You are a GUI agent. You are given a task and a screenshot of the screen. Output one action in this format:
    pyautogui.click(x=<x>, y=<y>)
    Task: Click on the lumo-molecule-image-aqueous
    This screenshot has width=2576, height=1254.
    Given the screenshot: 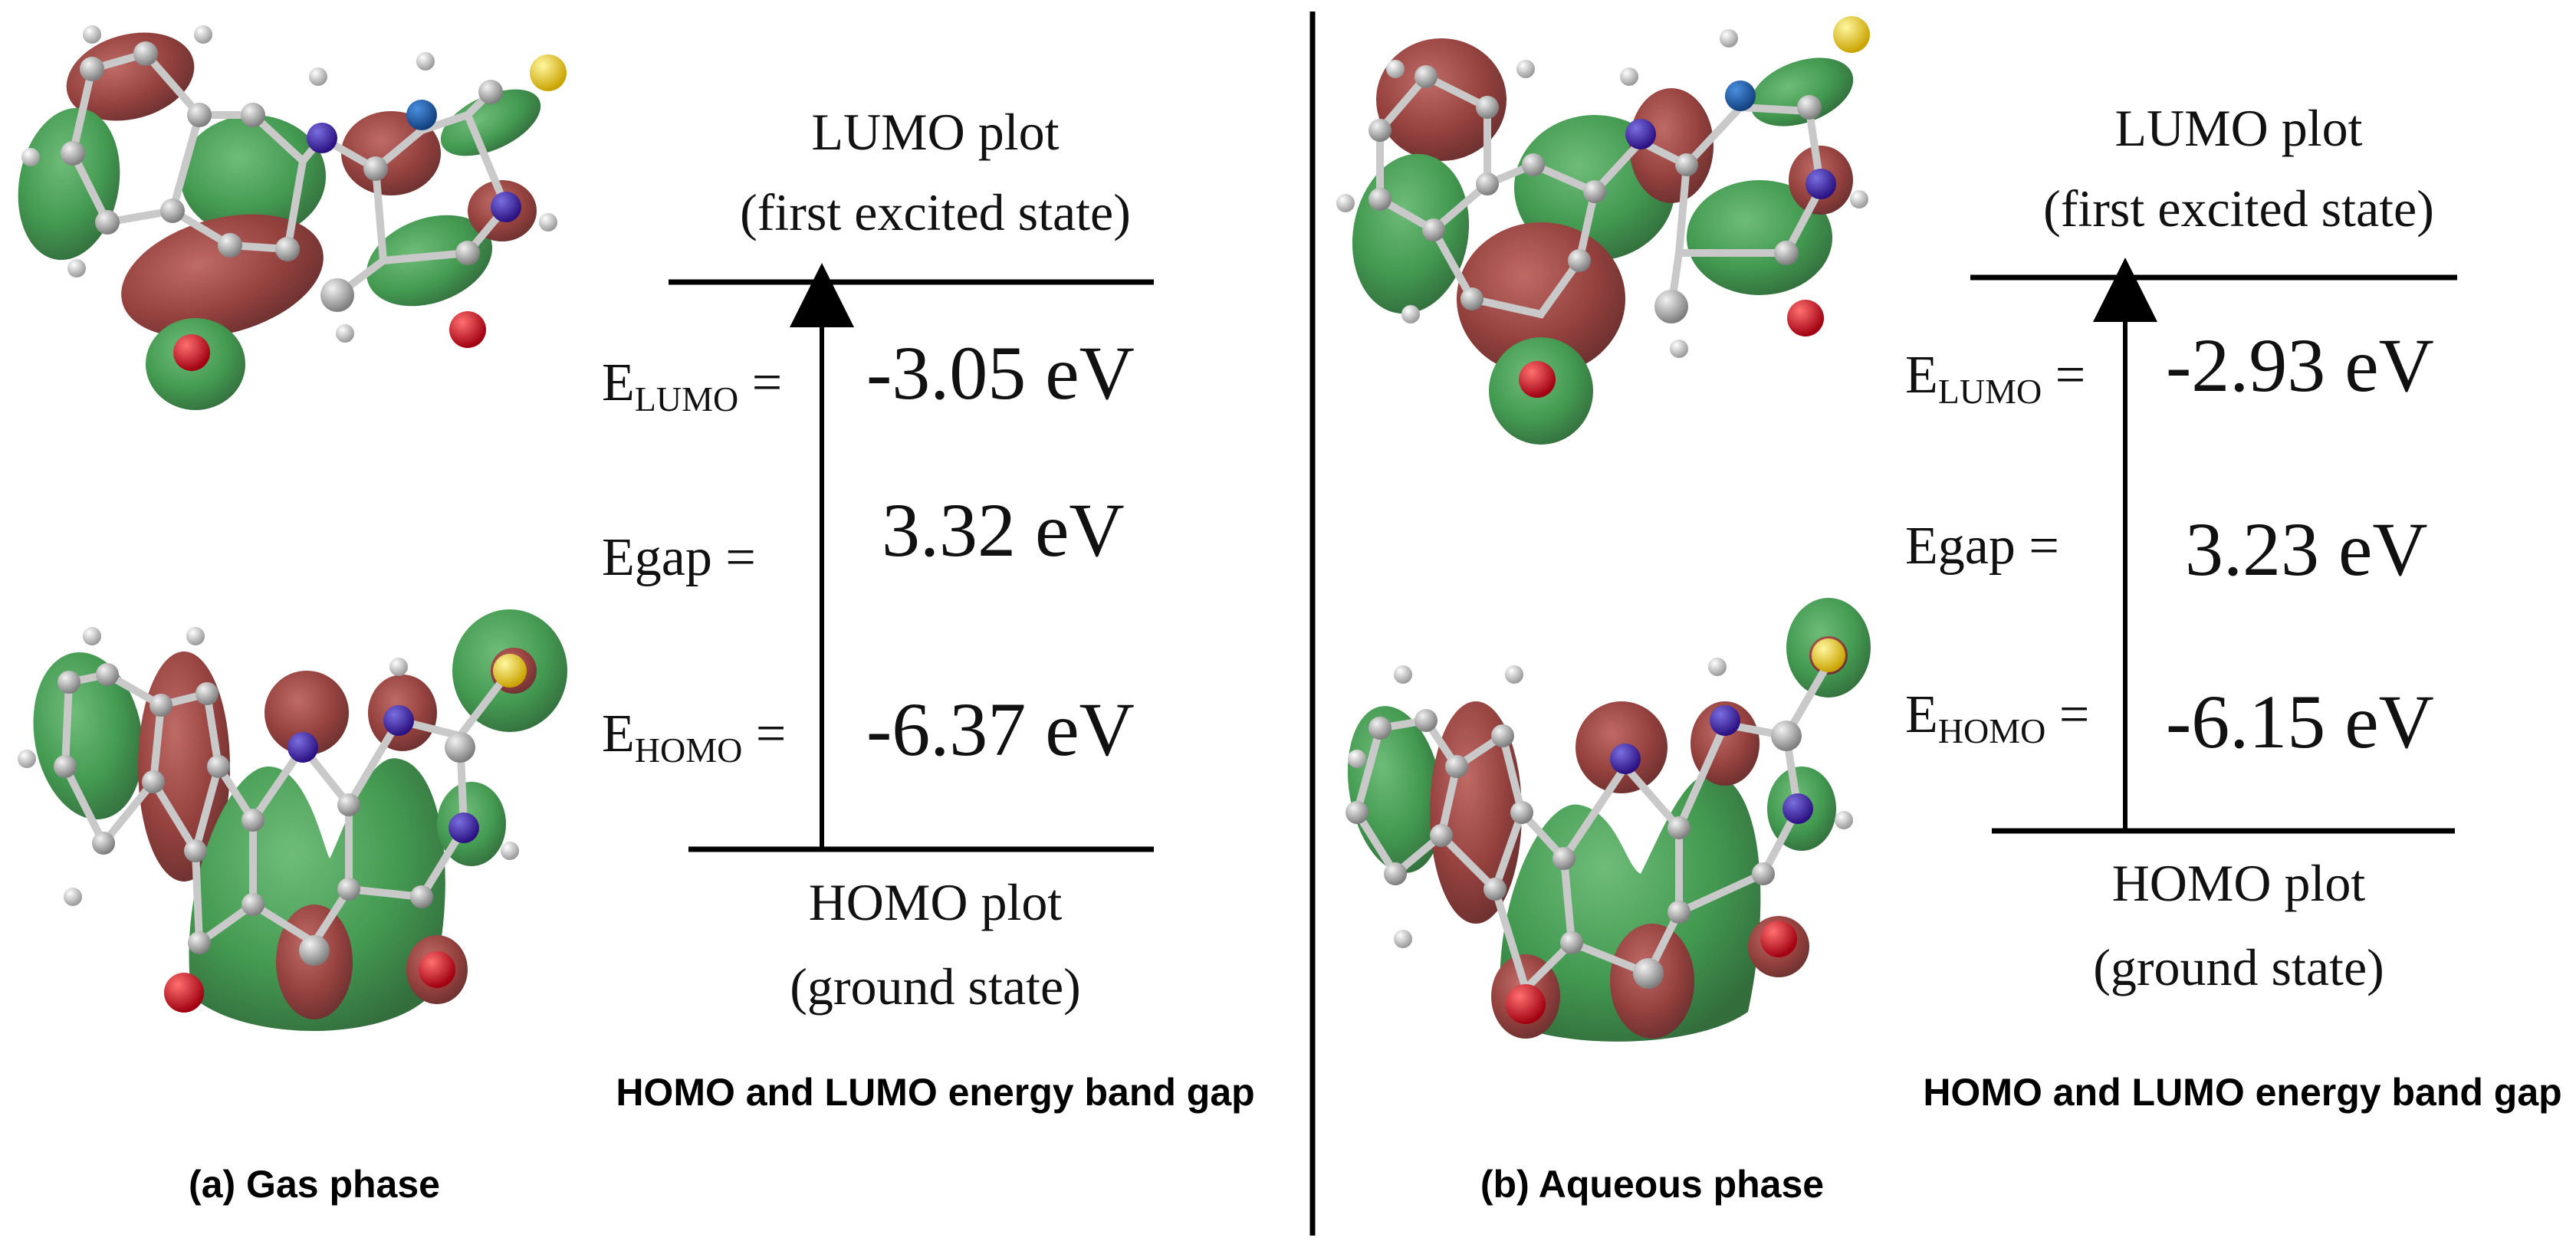 What is the action you would take?
    pyautogui.click(x=1603, y=230)
    